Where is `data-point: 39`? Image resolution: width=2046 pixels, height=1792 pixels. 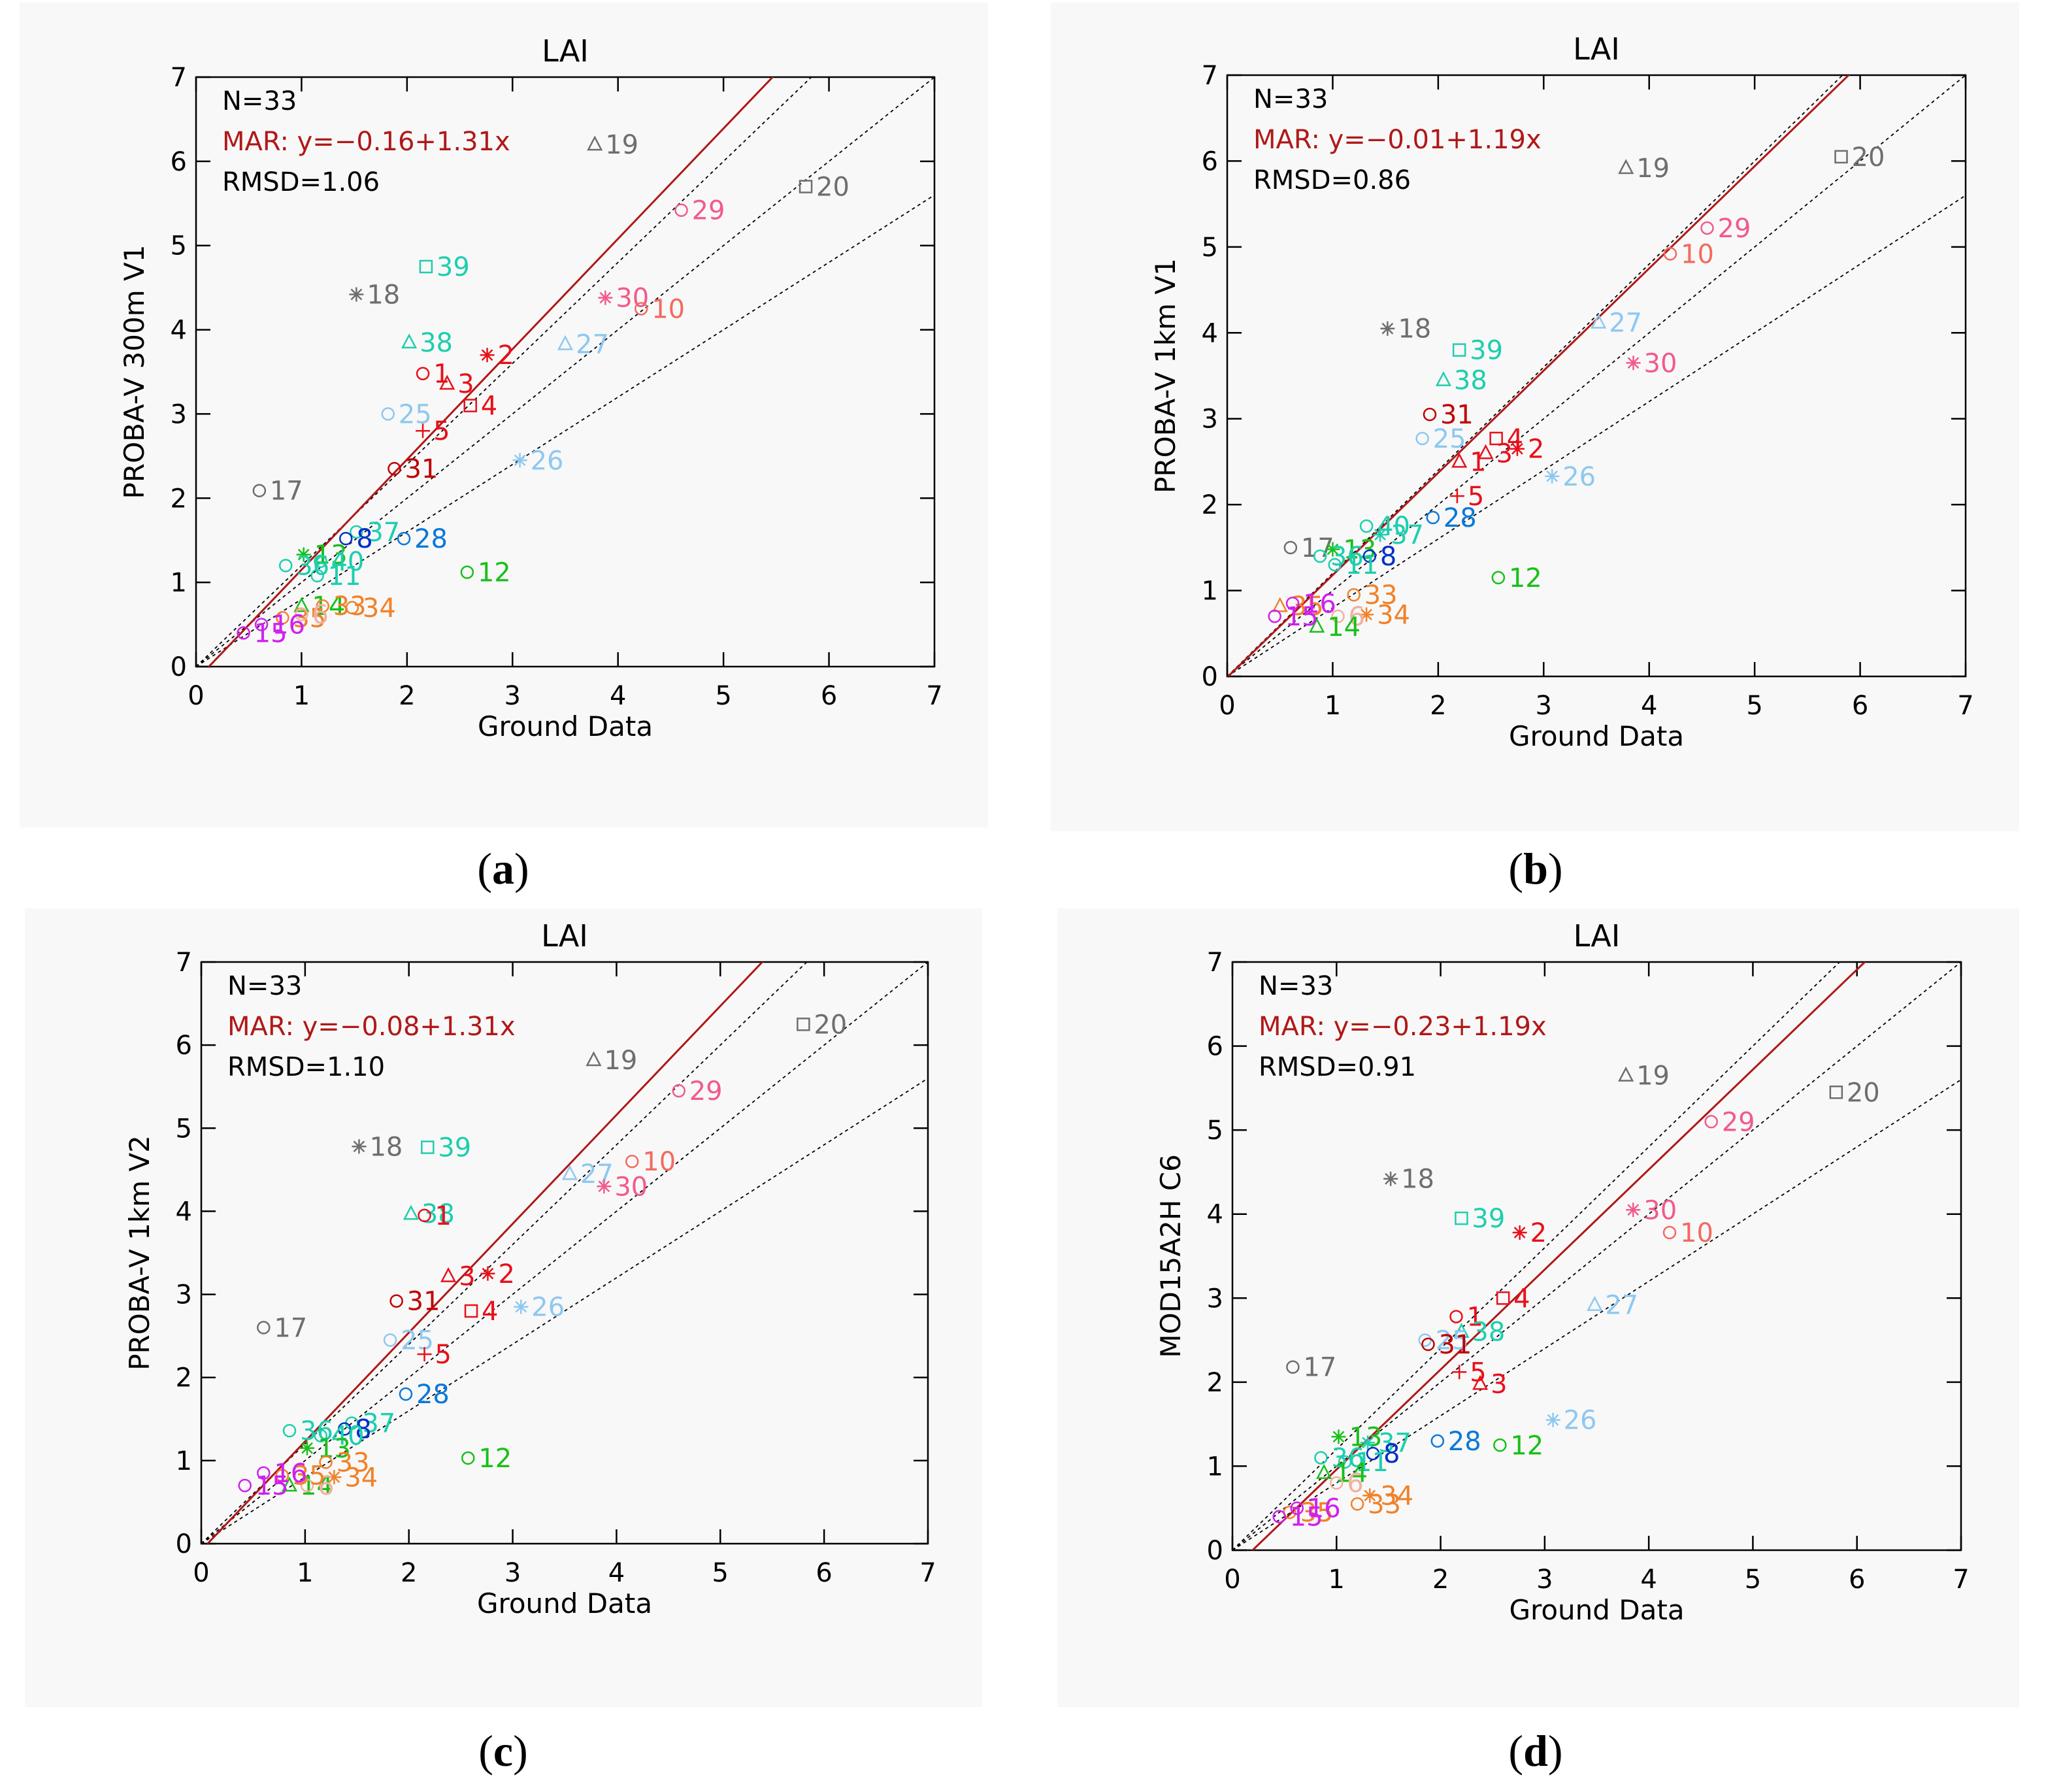
data-point: 39 is located at coordinates (1477, 351).